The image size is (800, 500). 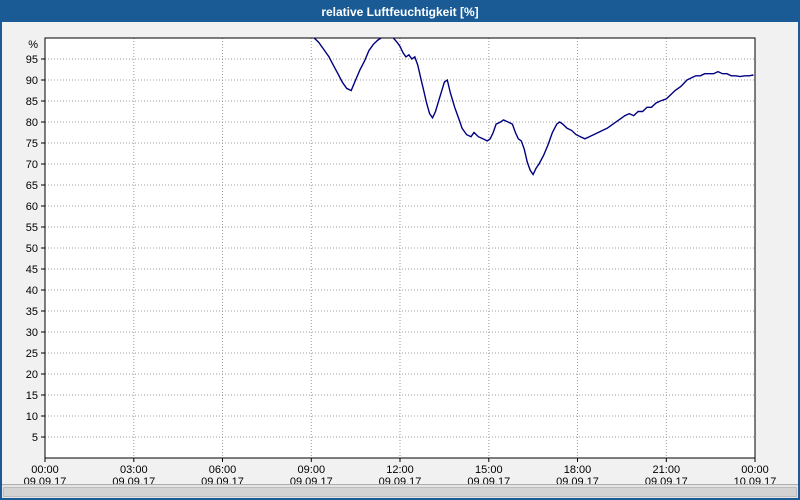 I want to click on svg-text: 30, so click(x=32, y=333).